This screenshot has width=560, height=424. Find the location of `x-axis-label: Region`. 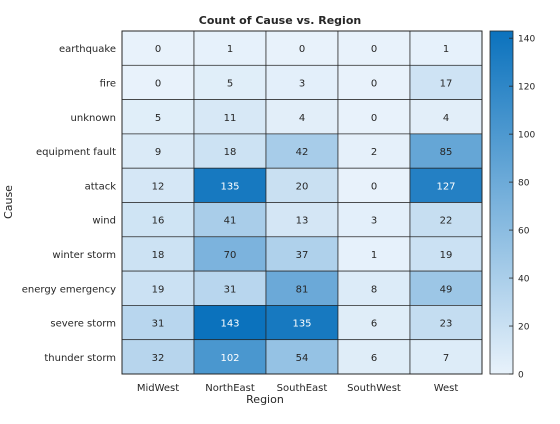

x-axis-label: Region is located at coordinates (265, 399).